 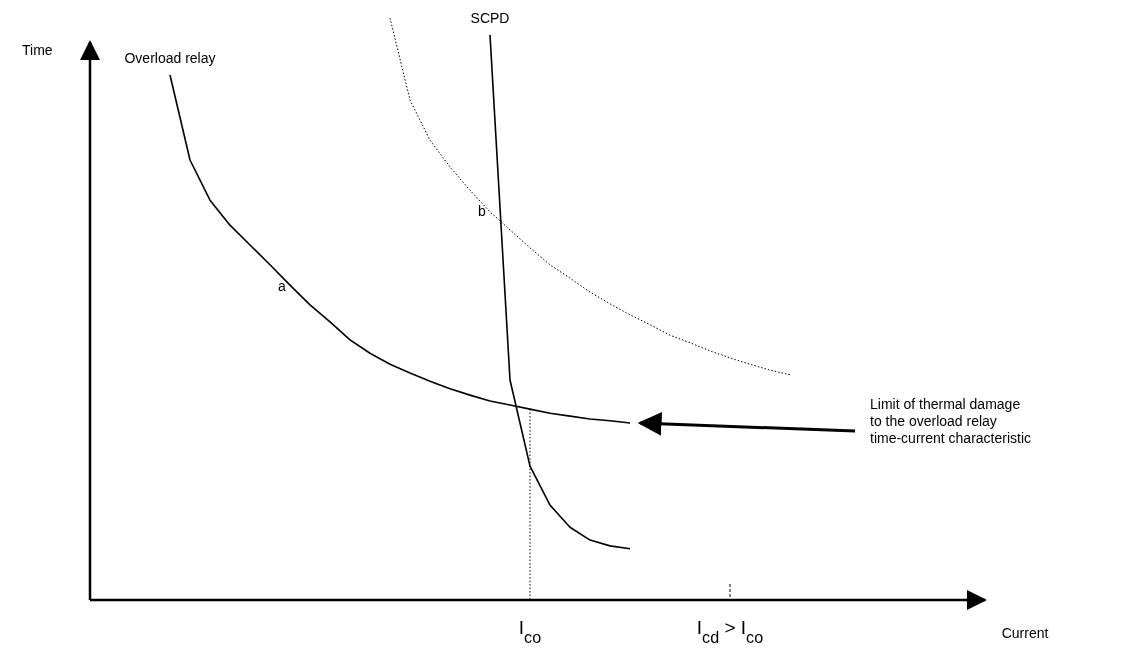 What do you see at coordinates (37, 50) in the screenshot?
I see `y-axis-title: Time` at bounding box center [37, 50].